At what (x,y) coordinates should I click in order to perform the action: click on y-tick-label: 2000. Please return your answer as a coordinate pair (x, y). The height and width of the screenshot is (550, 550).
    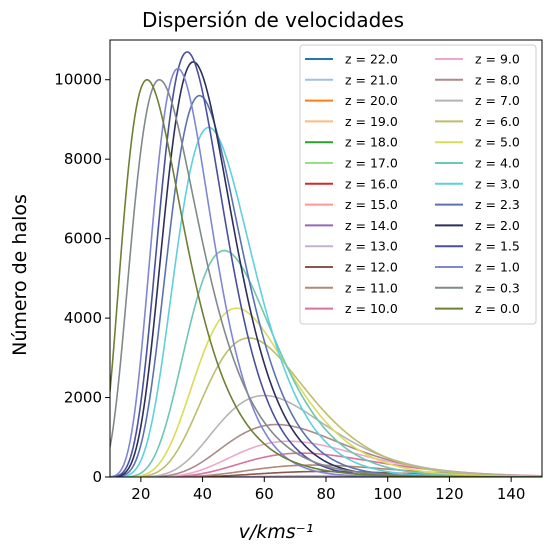
    Looking at the image, I should click on (83, 398).